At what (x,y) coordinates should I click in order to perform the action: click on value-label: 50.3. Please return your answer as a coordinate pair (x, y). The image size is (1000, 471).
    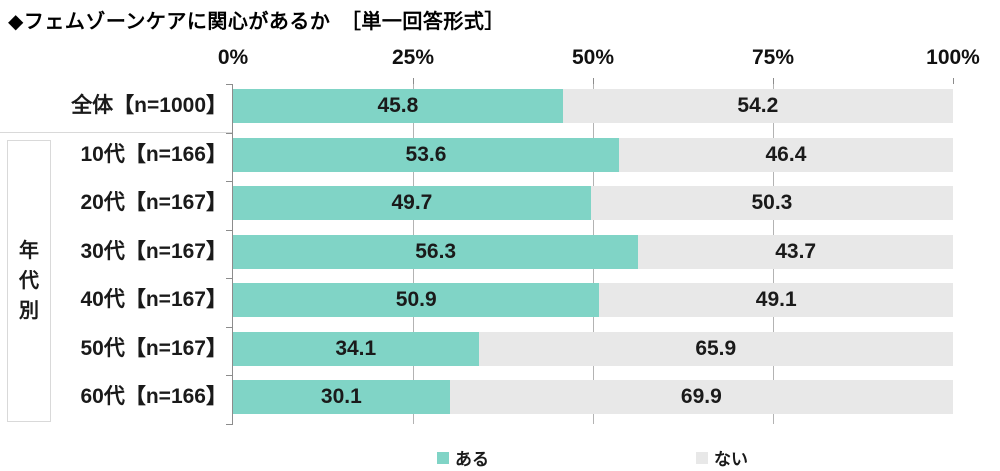
    Looking at the image, I should click on (772, 203).